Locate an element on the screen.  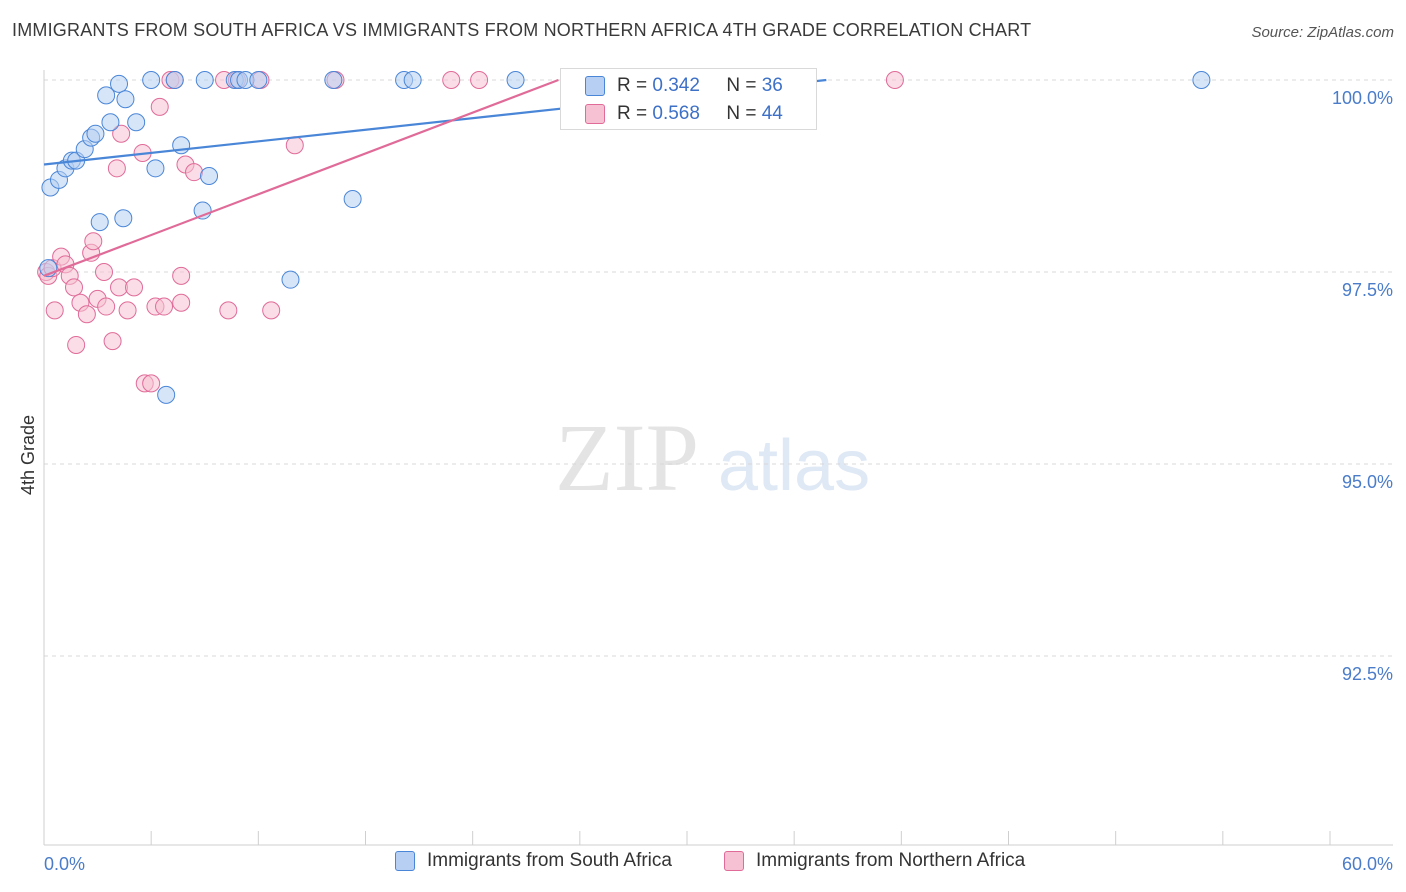
legend-r-value: 0.568 is located at coordinates (676, 113).